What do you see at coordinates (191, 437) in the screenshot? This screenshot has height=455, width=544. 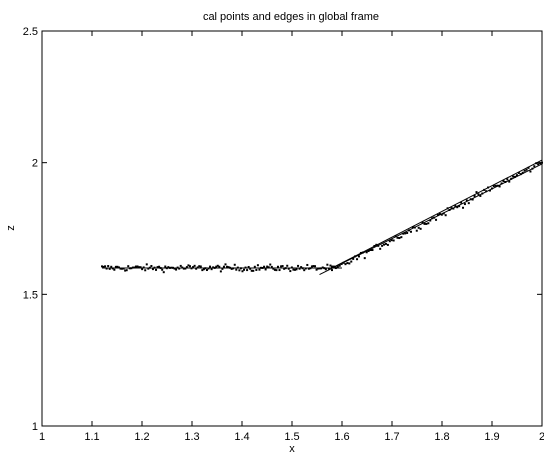 I see `x-tick-label: 1.3` at bounding box center [191, 437].